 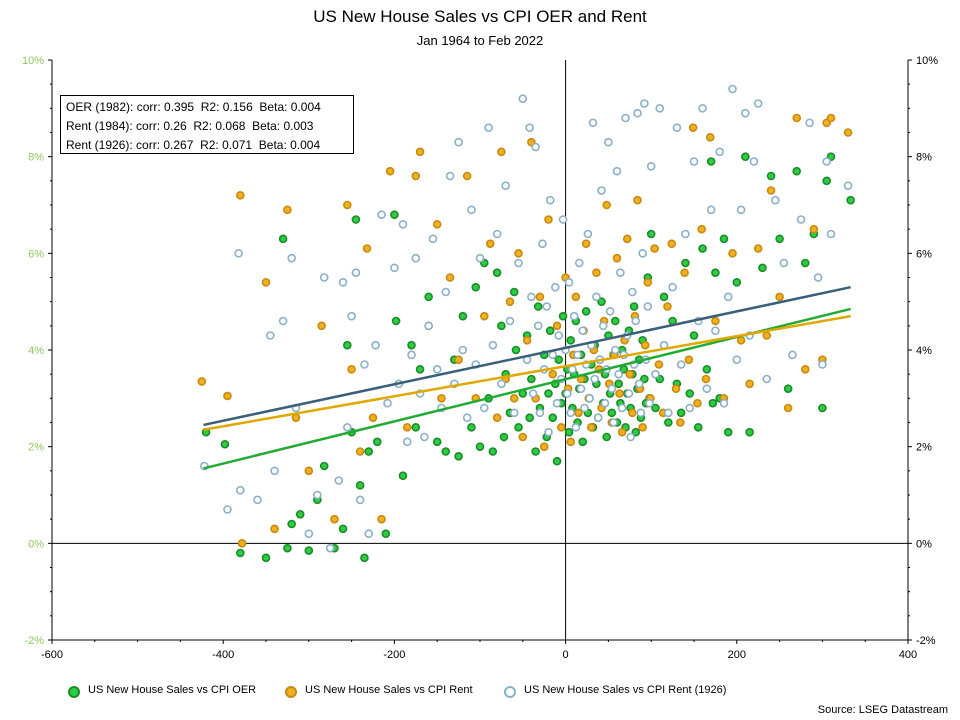 I want to click on legend-marker-rent, so click(x=291, y=692).